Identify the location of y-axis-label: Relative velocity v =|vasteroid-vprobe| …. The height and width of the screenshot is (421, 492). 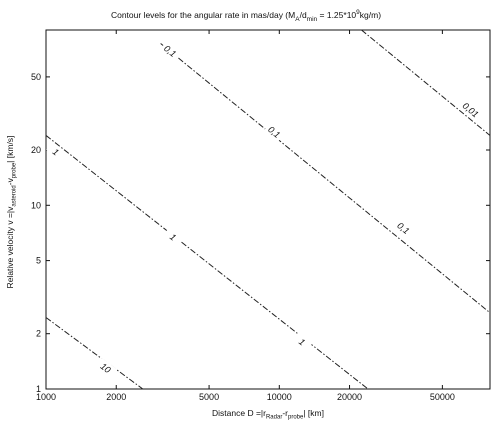
(11, 212).